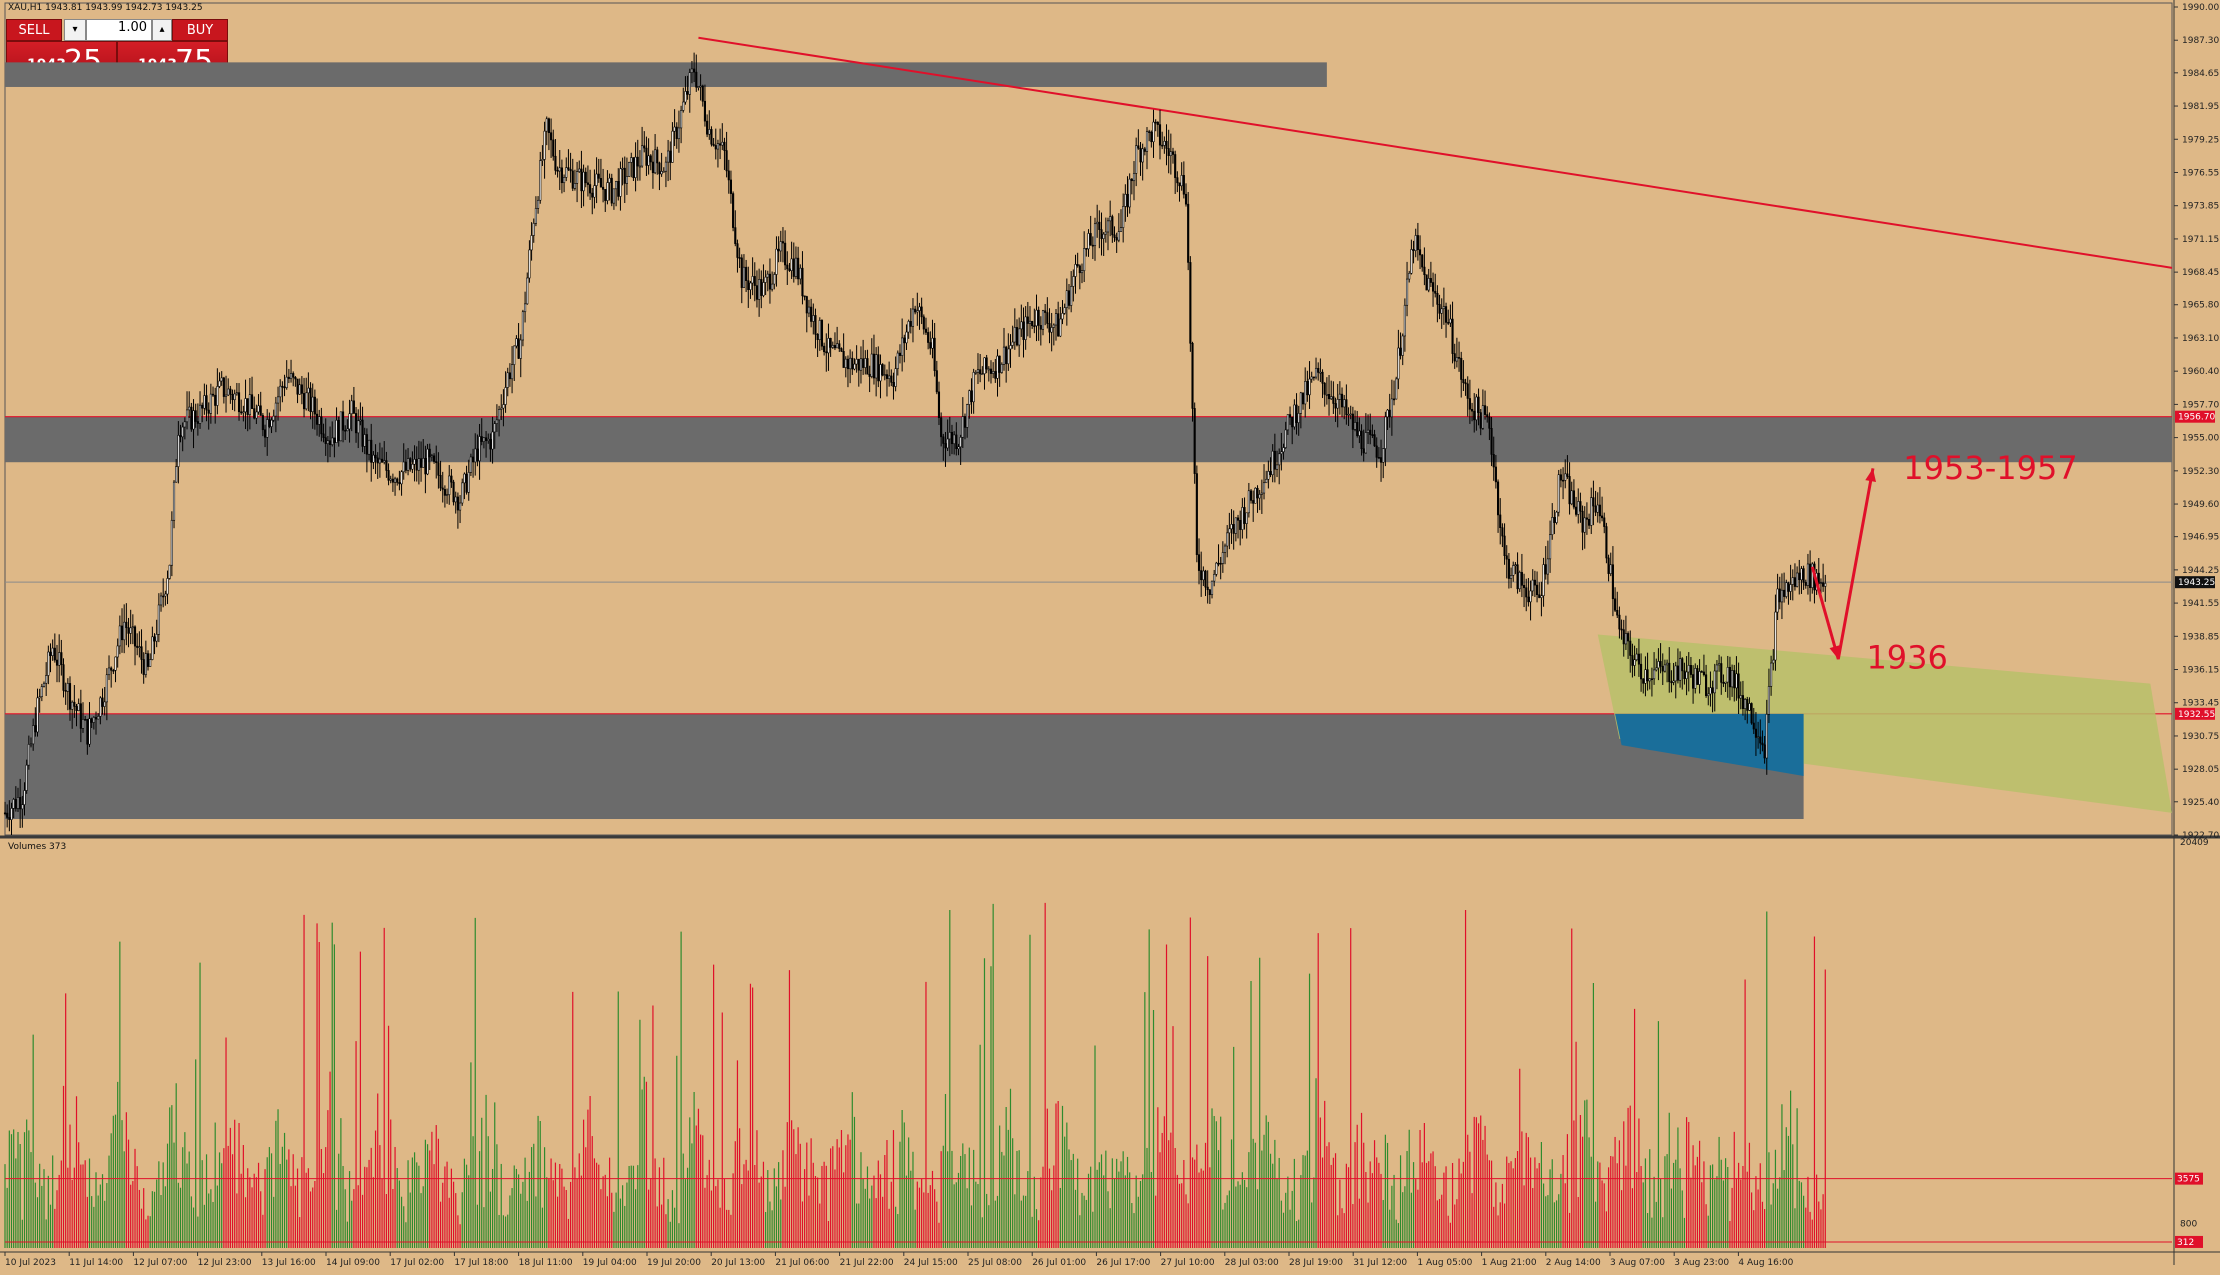 This screenshot has height=1275, width=2220. I want to click on price-tick-label: 1946.95, so click(2200, 538).